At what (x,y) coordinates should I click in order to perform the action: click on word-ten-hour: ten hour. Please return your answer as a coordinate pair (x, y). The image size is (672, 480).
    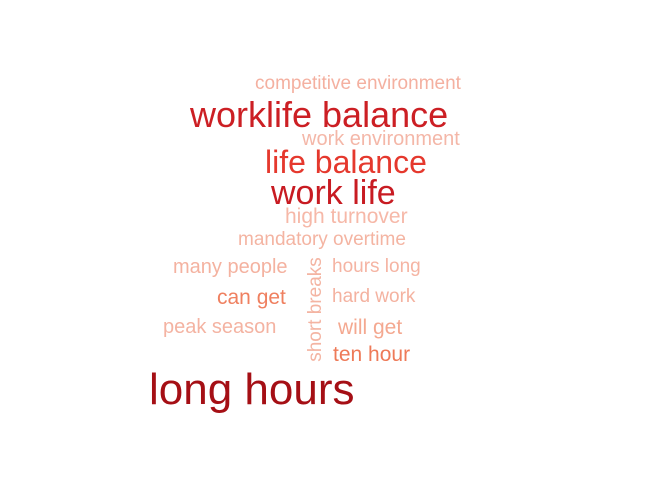
    Looking at the image, I should click on (372, 354).